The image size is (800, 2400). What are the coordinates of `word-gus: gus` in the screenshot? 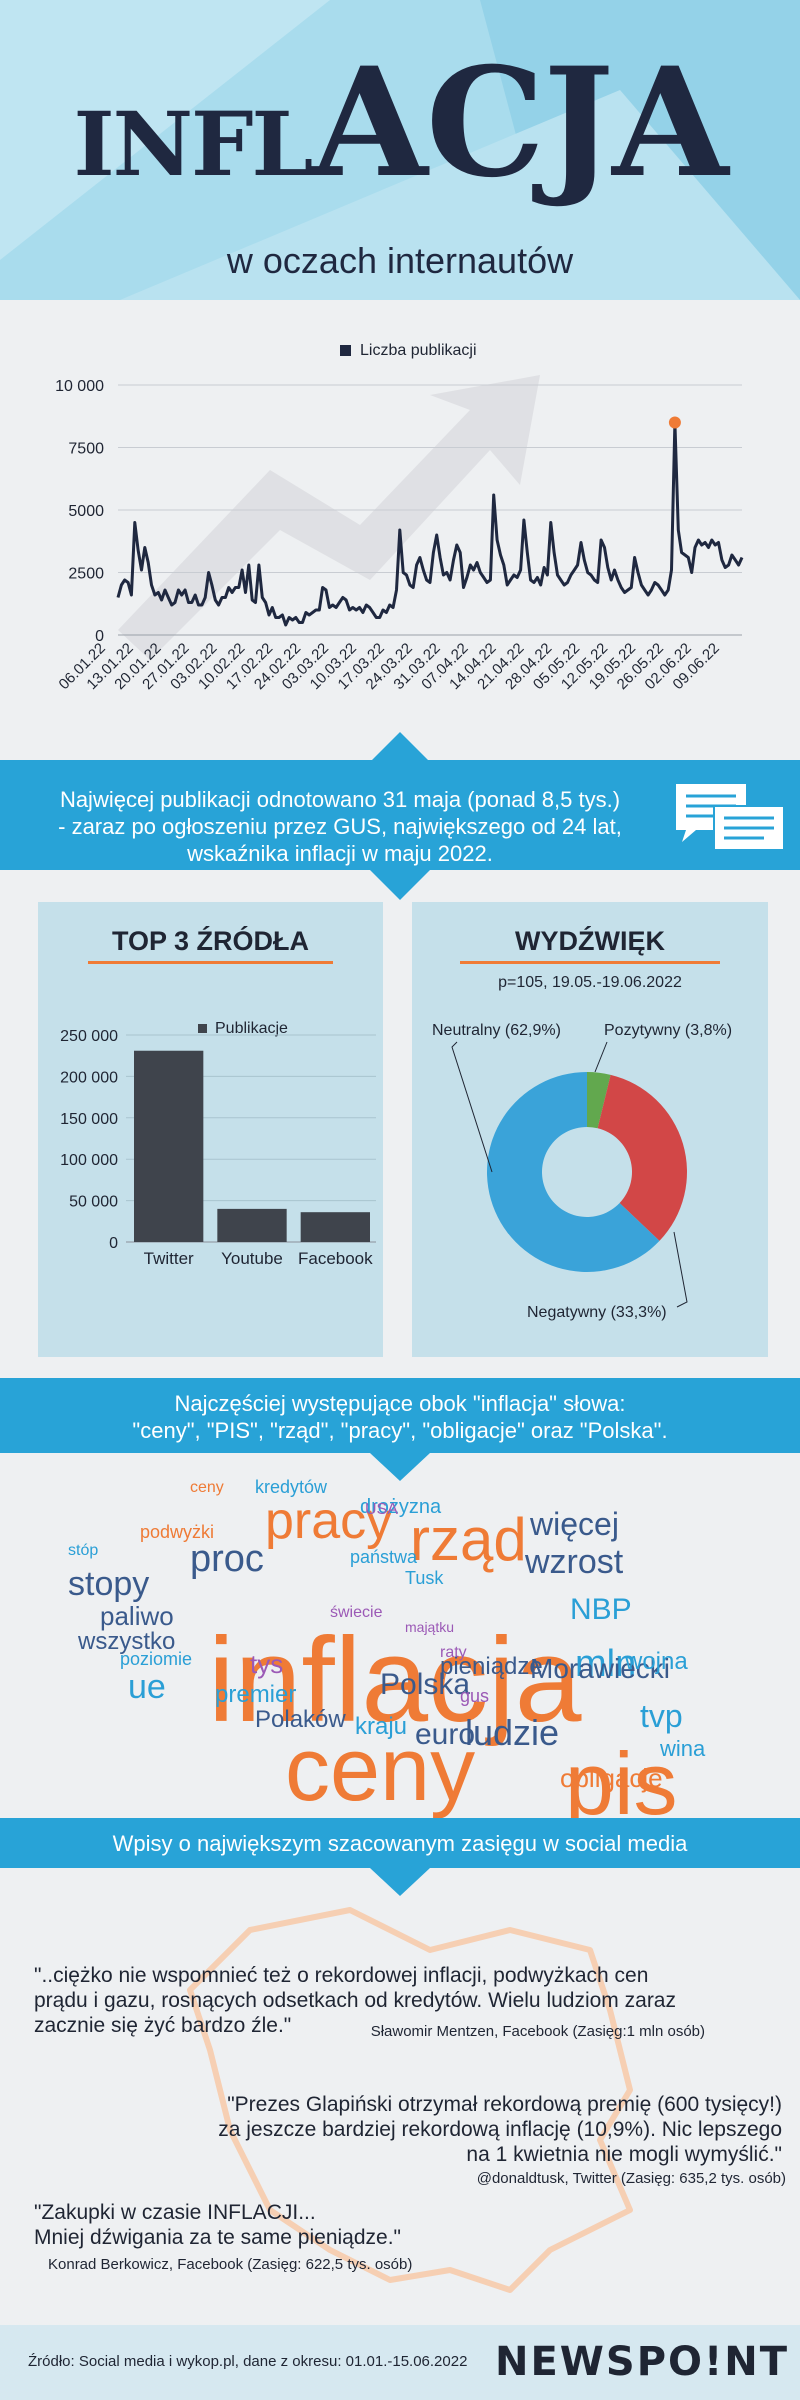 It's located at (475, 1696).